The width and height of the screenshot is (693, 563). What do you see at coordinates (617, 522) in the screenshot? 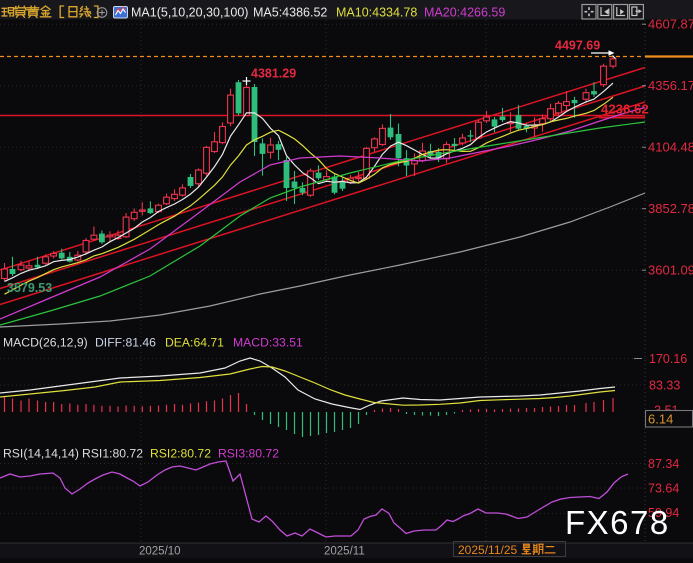
I see `svg-text: FX678` at bounding box center [617, 522].